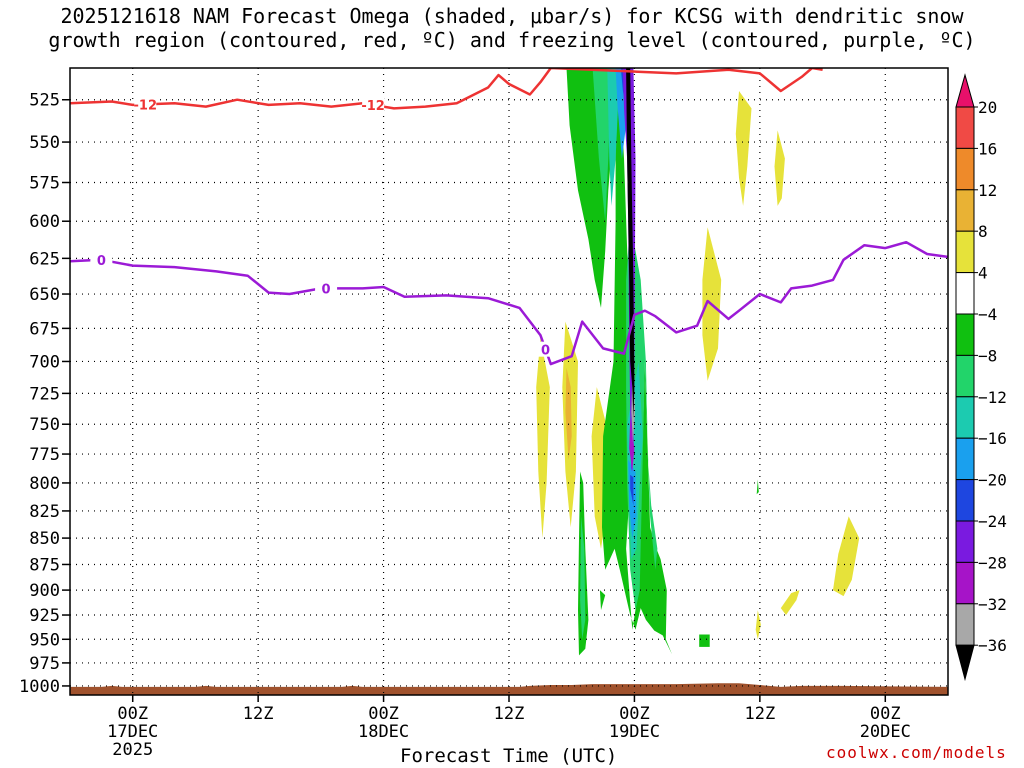  I want to click on colorbar-label: 12, so click(987, 190).